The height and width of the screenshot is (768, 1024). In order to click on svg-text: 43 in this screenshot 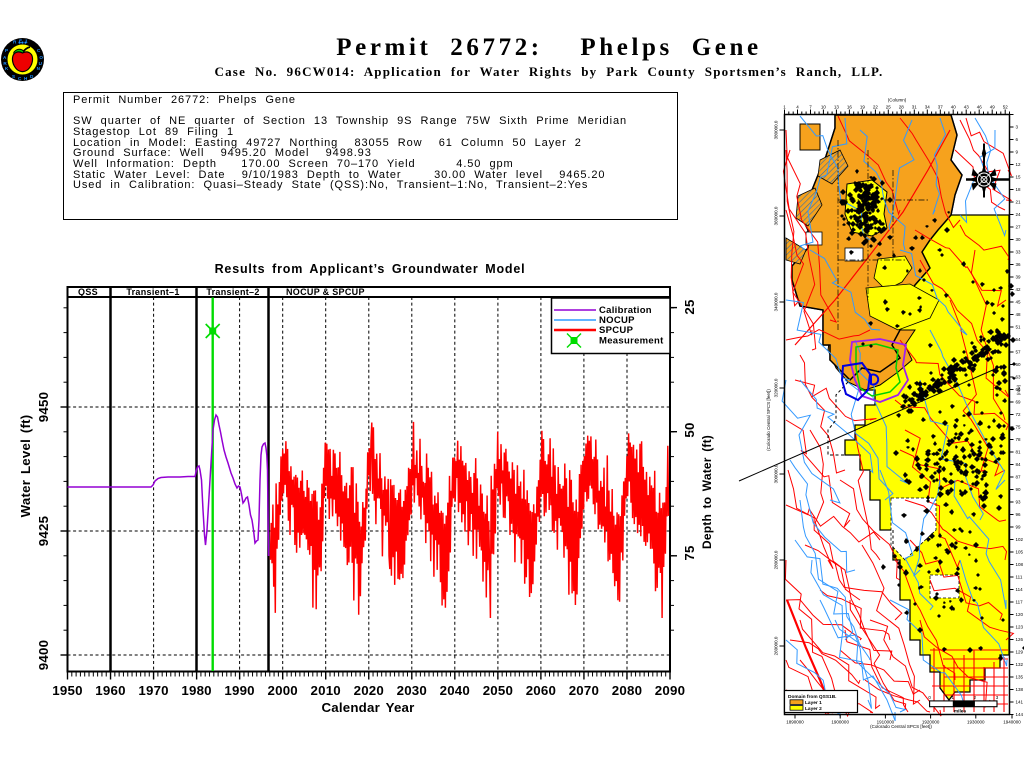, I will do `click(967, 107)`.